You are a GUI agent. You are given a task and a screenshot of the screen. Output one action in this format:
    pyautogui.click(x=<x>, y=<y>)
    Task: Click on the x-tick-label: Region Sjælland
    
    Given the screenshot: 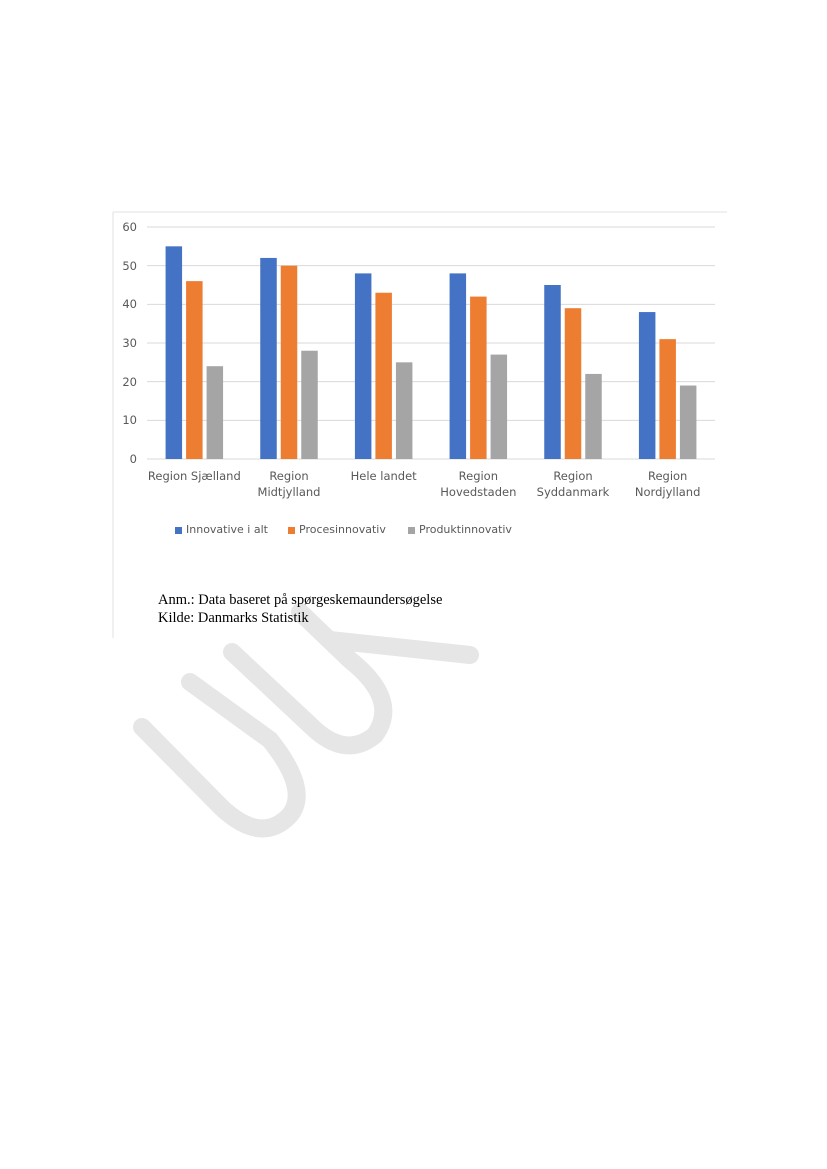 What is the action you would take?
    pyautogui.click(x=194, y=476)
    